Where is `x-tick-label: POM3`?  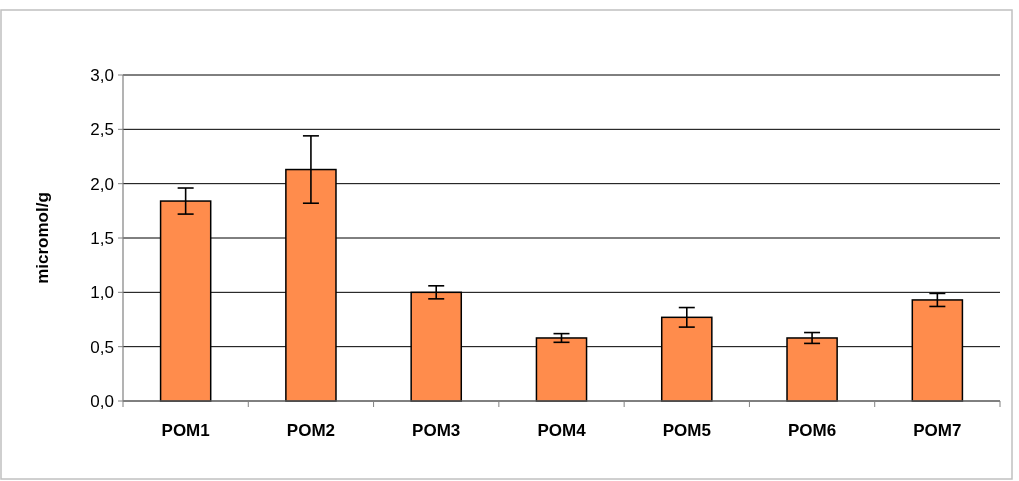 x-tick-label: POM3 is located at coordinates (436, 430).